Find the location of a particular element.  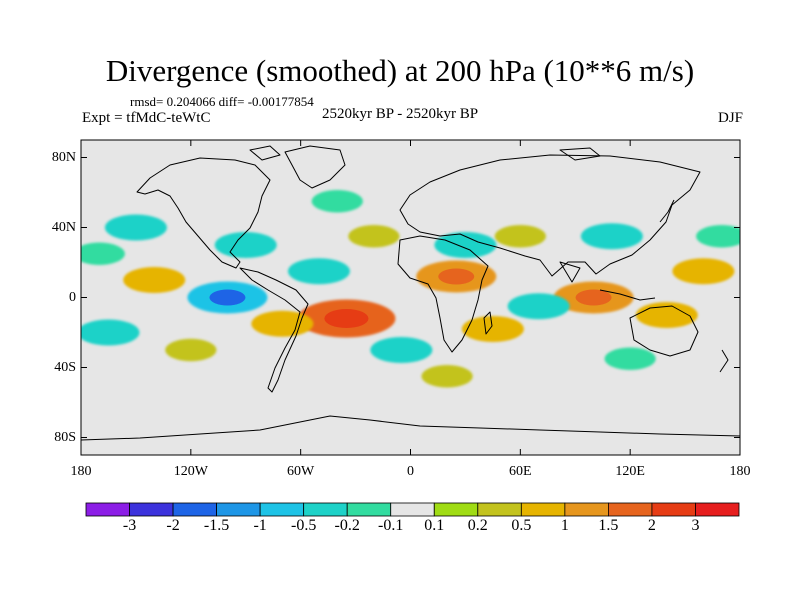

colorbar is located at coordinates (412, 509).